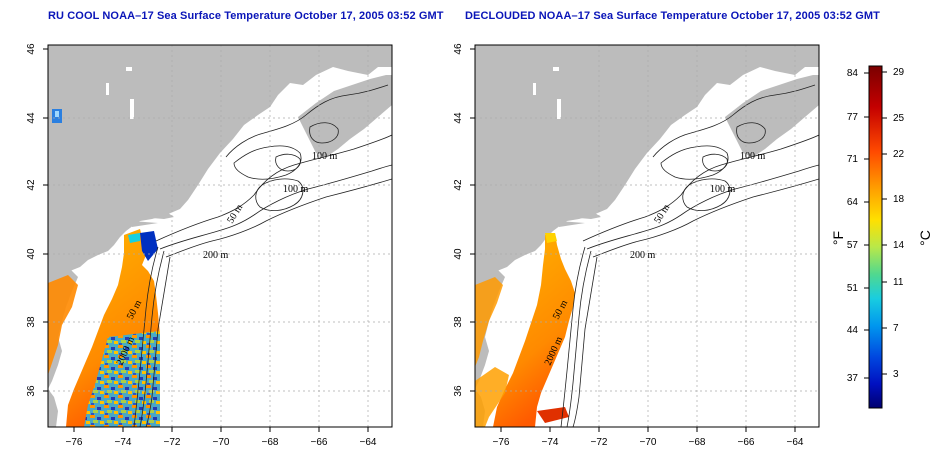 This screenshot has width=950, height=475. Describe the element at coordinates (896, 328) in the screenshot. I see `celsius-tick-label: 7` at that location.